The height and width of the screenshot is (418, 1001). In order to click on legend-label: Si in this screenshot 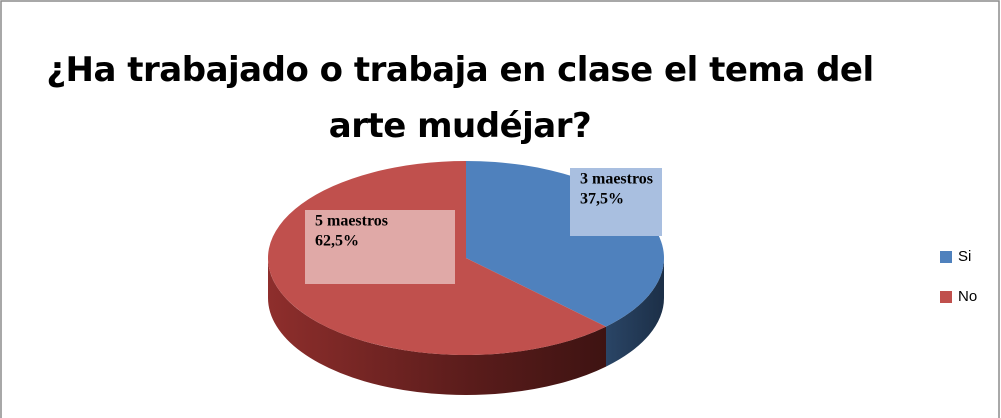, I will do `click(964, 256)`.